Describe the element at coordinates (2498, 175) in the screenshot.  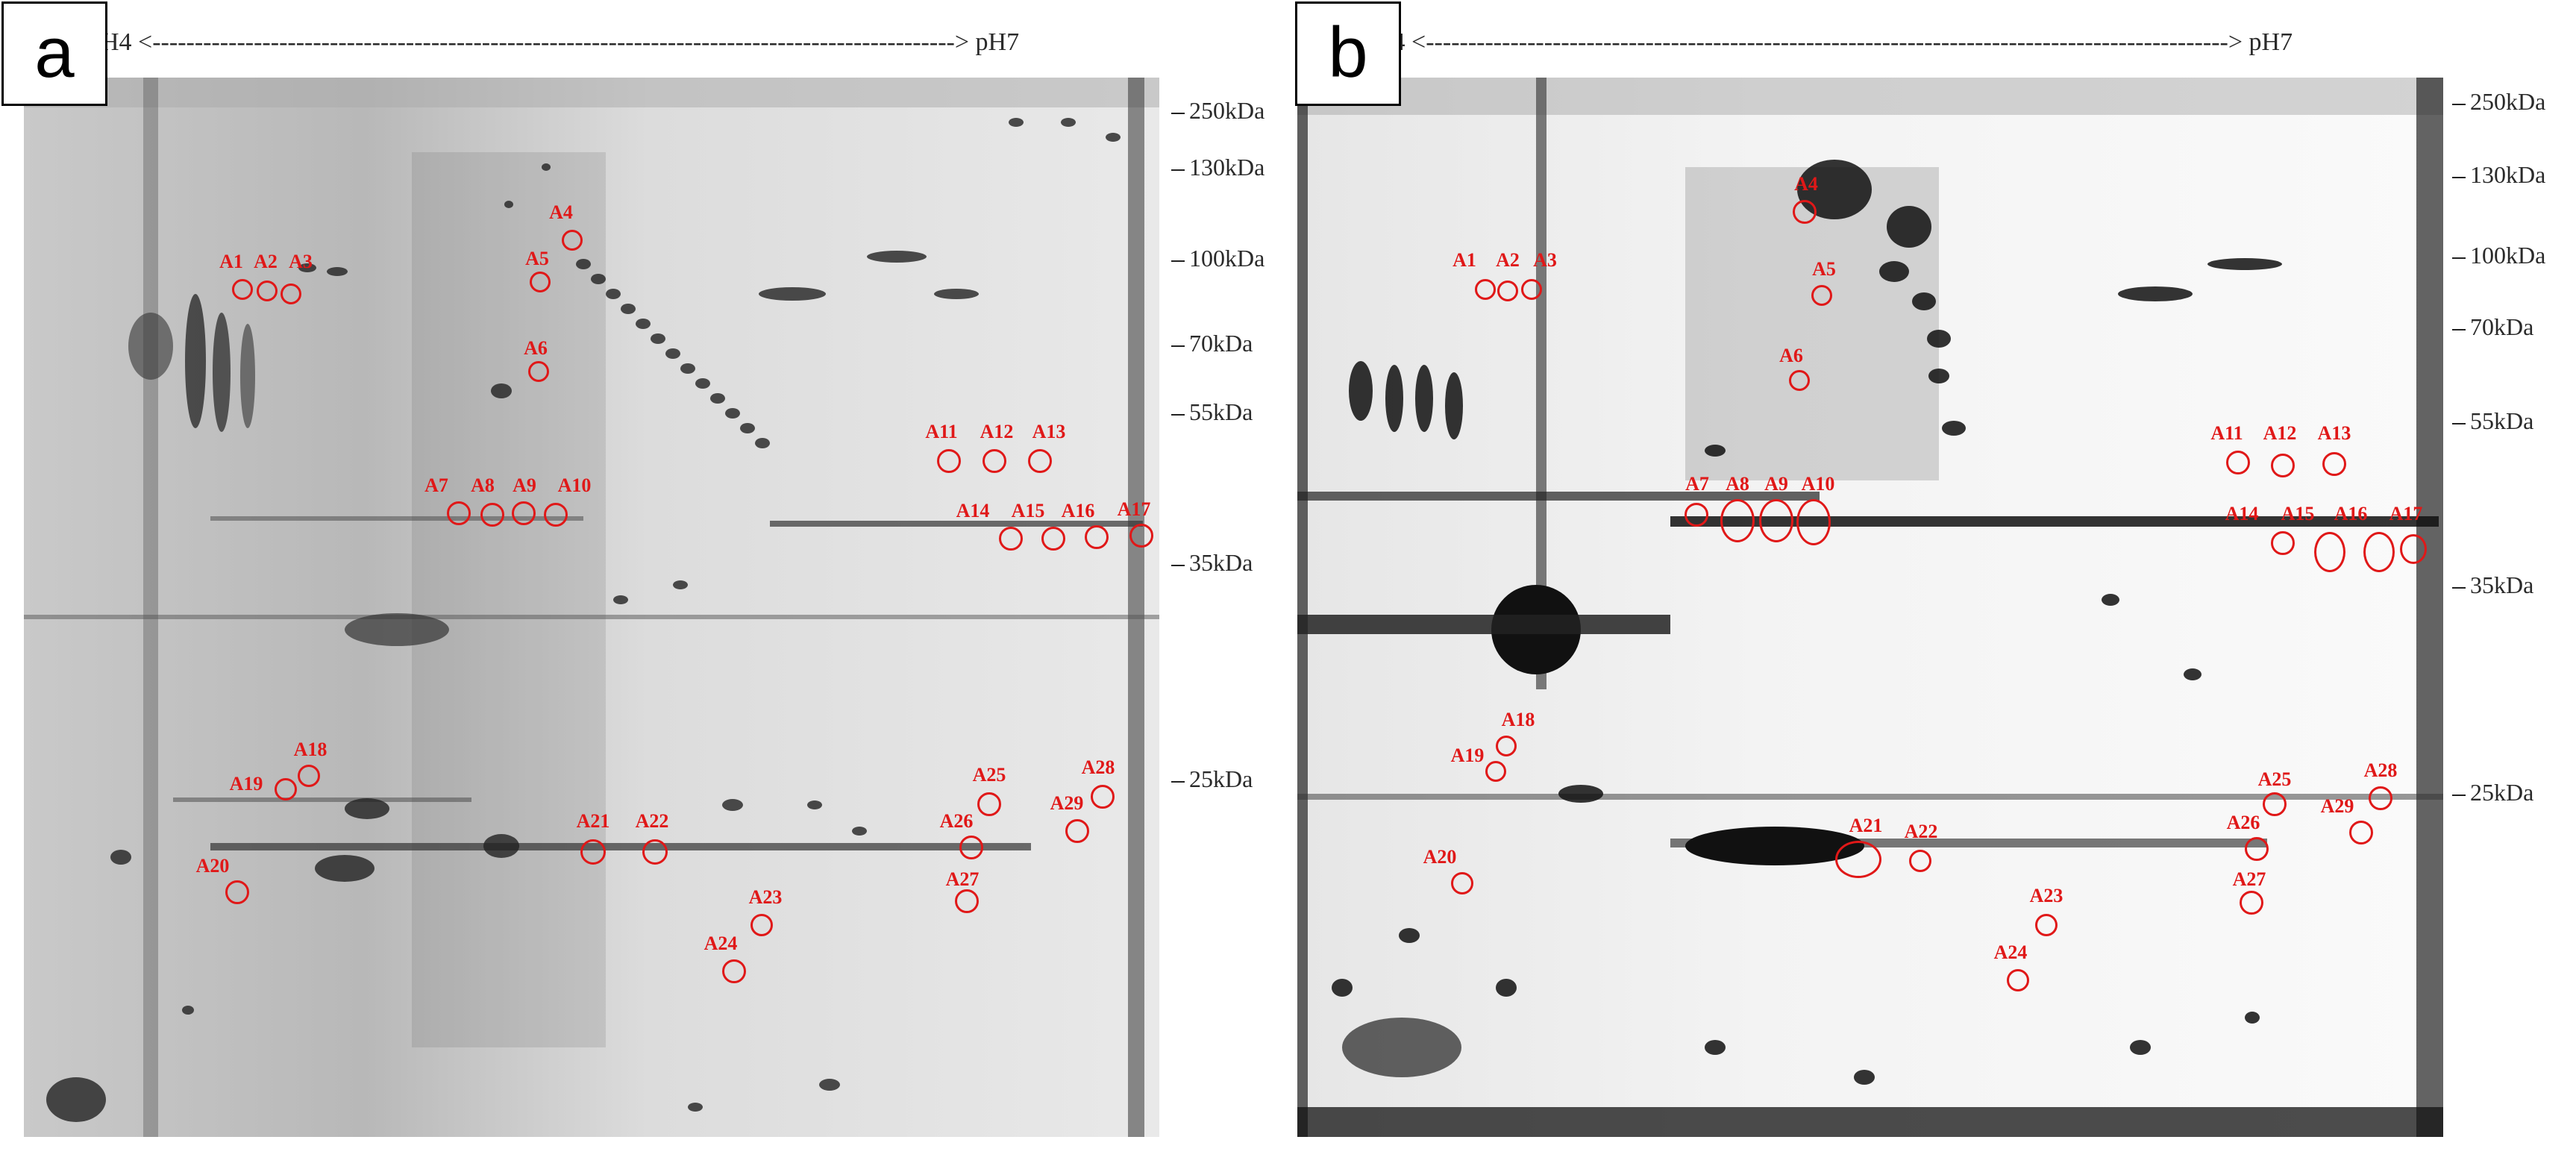
I see `mw-marker: 130kDa` at that location.